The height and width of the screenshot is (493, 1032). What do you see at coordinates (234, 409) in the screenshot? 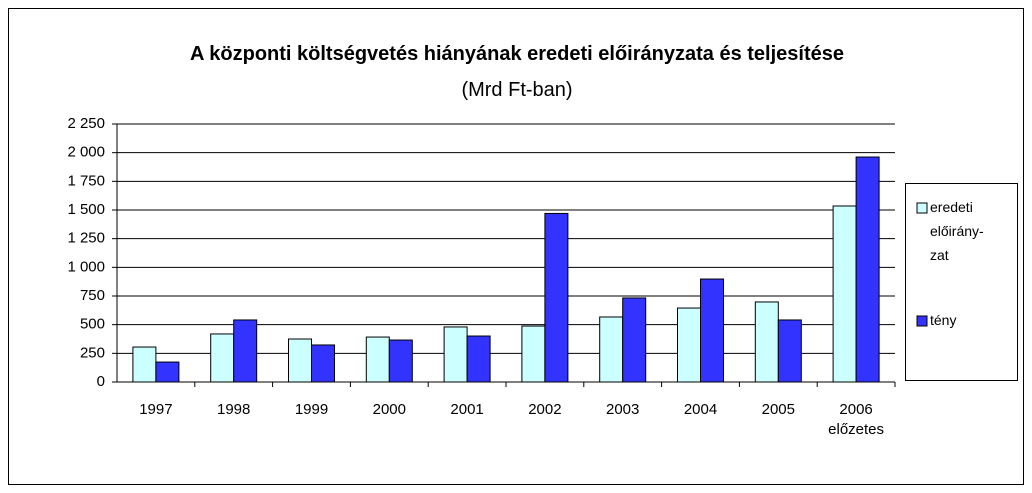
I see `x-tick-label: 1998` at bounding box center [234, 409].